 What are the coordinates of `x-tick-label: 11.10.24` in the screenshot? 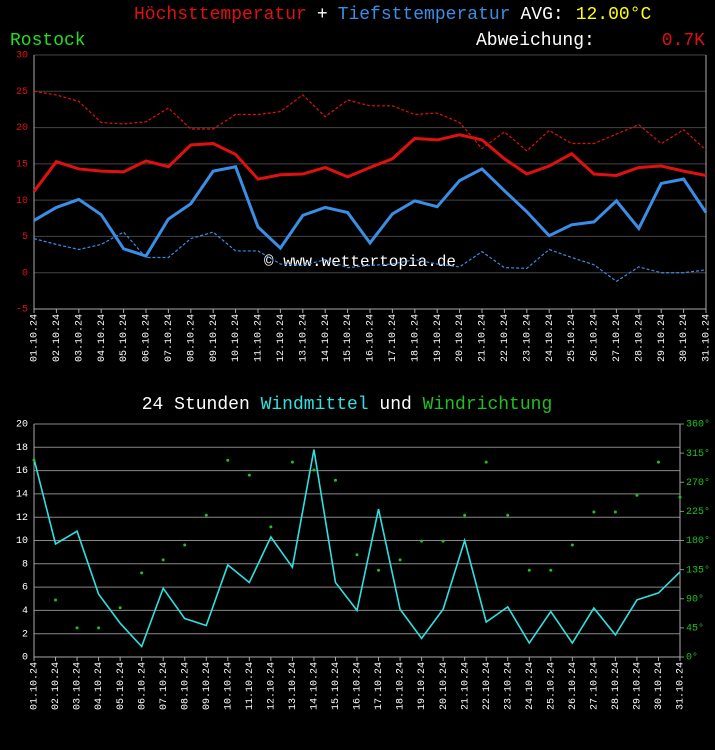 It's located at (259, 338).